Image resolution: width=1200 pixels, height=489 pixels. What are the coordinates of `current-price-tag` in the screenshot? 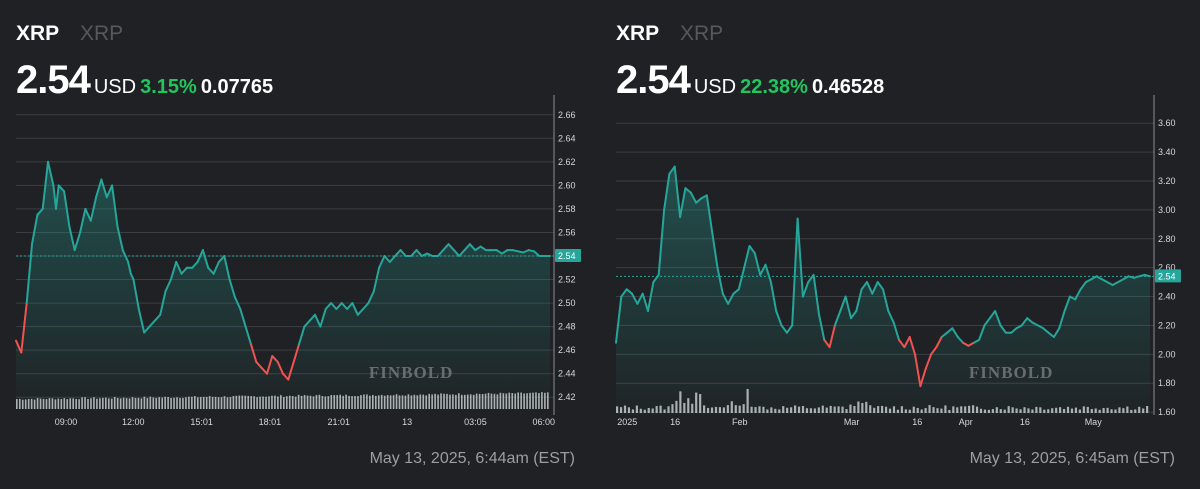 It's located at (568, 255).